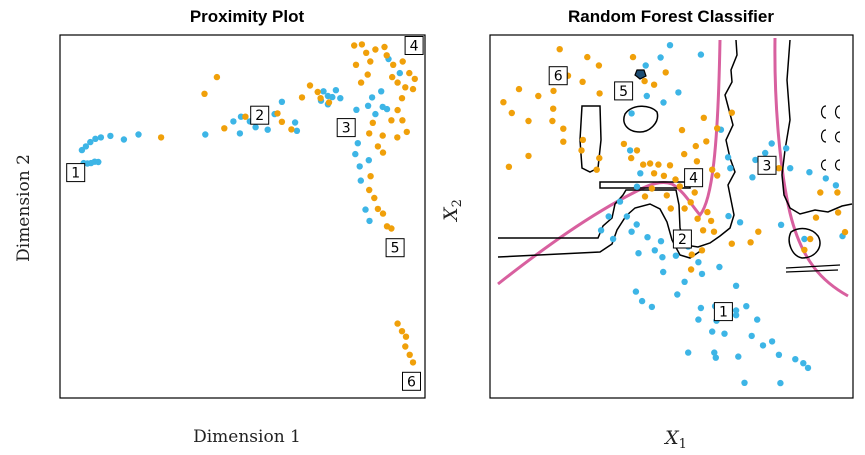 The image size is (865, 455). I want to click on proximity-annotation-2: 2, so click(260, 115).